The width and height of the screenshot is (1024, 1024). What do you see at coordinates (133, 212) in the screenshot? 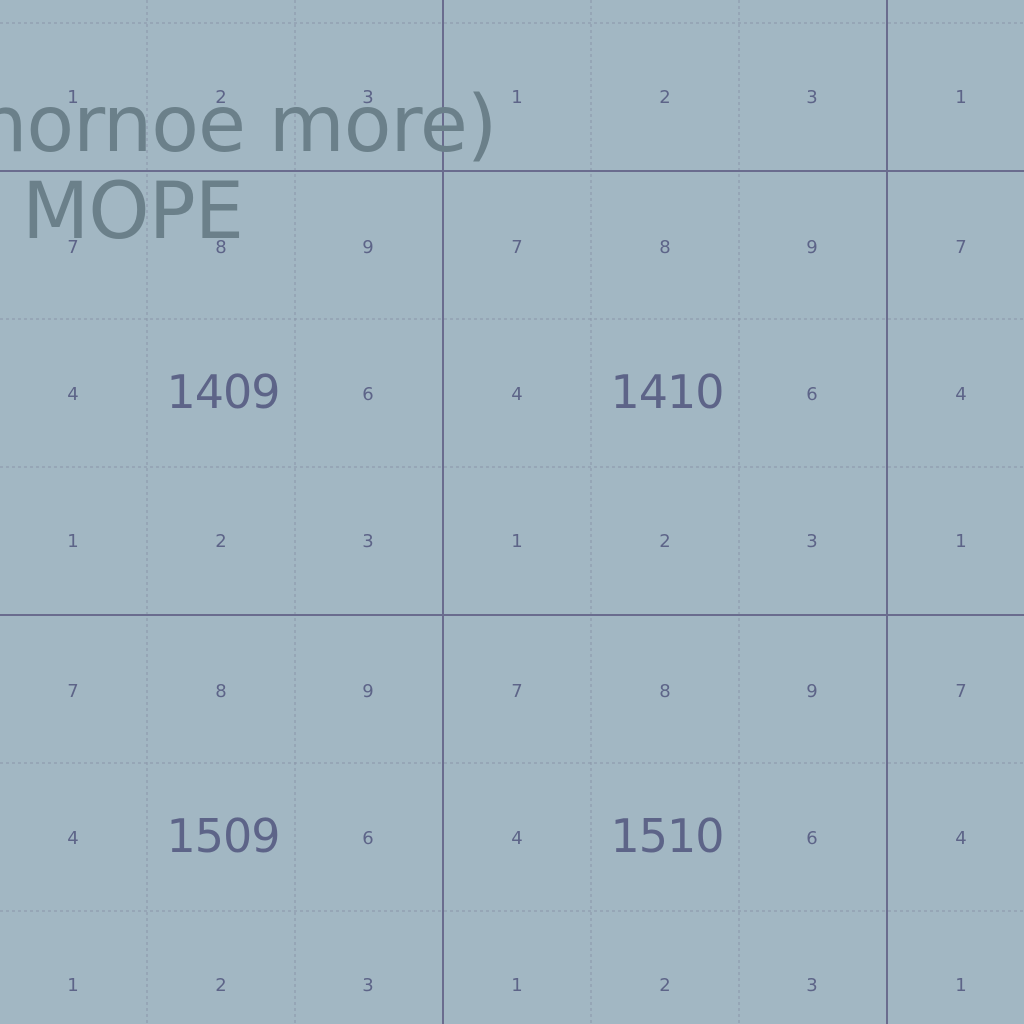
I see `place-label-sea-cyrillic: MOPE` at bounding box center [133, 212].